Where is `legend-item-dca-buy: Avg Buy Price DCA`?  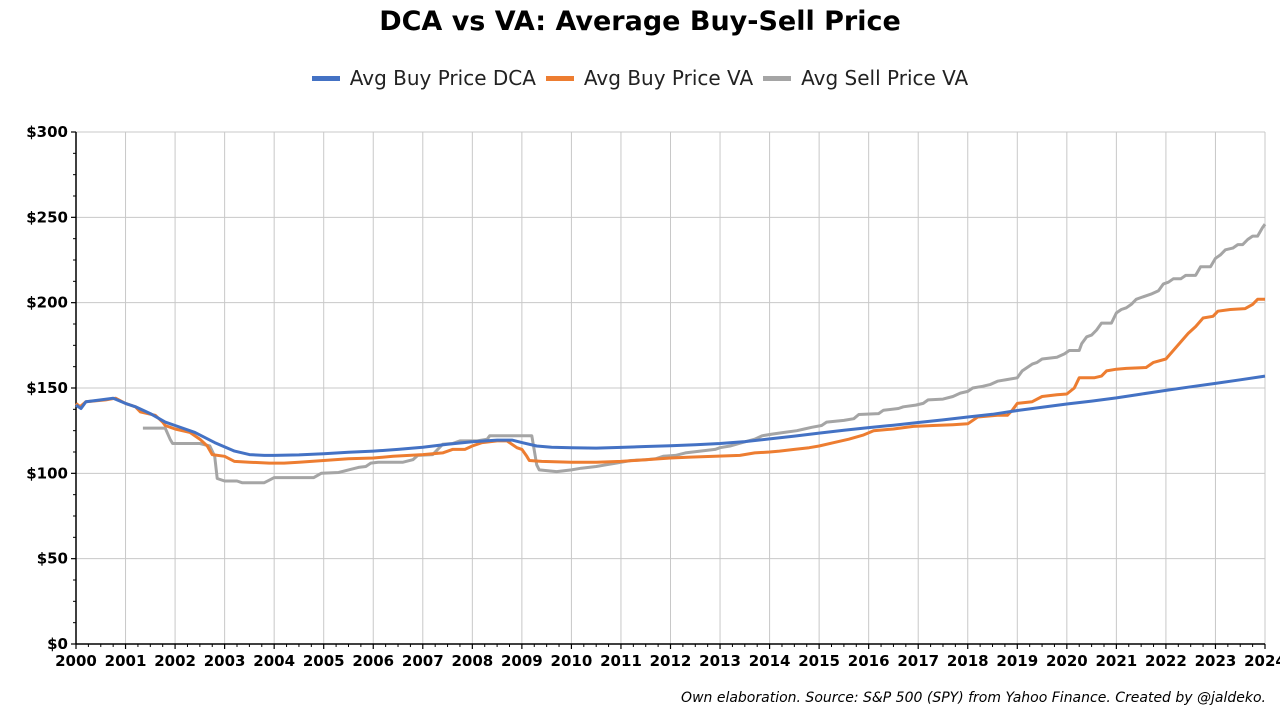
legend-item-dca-buy: Avg Buy Price DCA is located at coordinates (423, 78).